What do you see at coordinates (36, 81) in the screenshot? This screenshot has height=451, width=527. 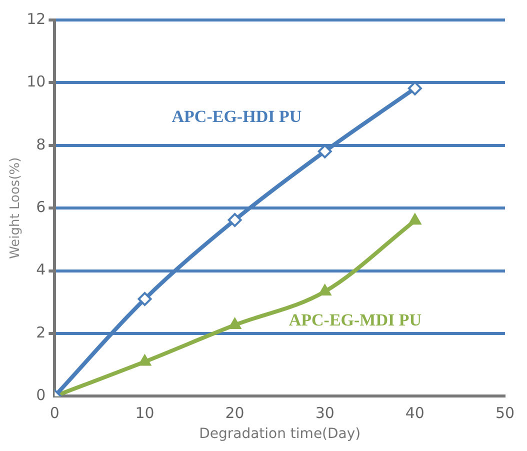 I see `y-tick-label: 10` at bounding box center [36, 81].